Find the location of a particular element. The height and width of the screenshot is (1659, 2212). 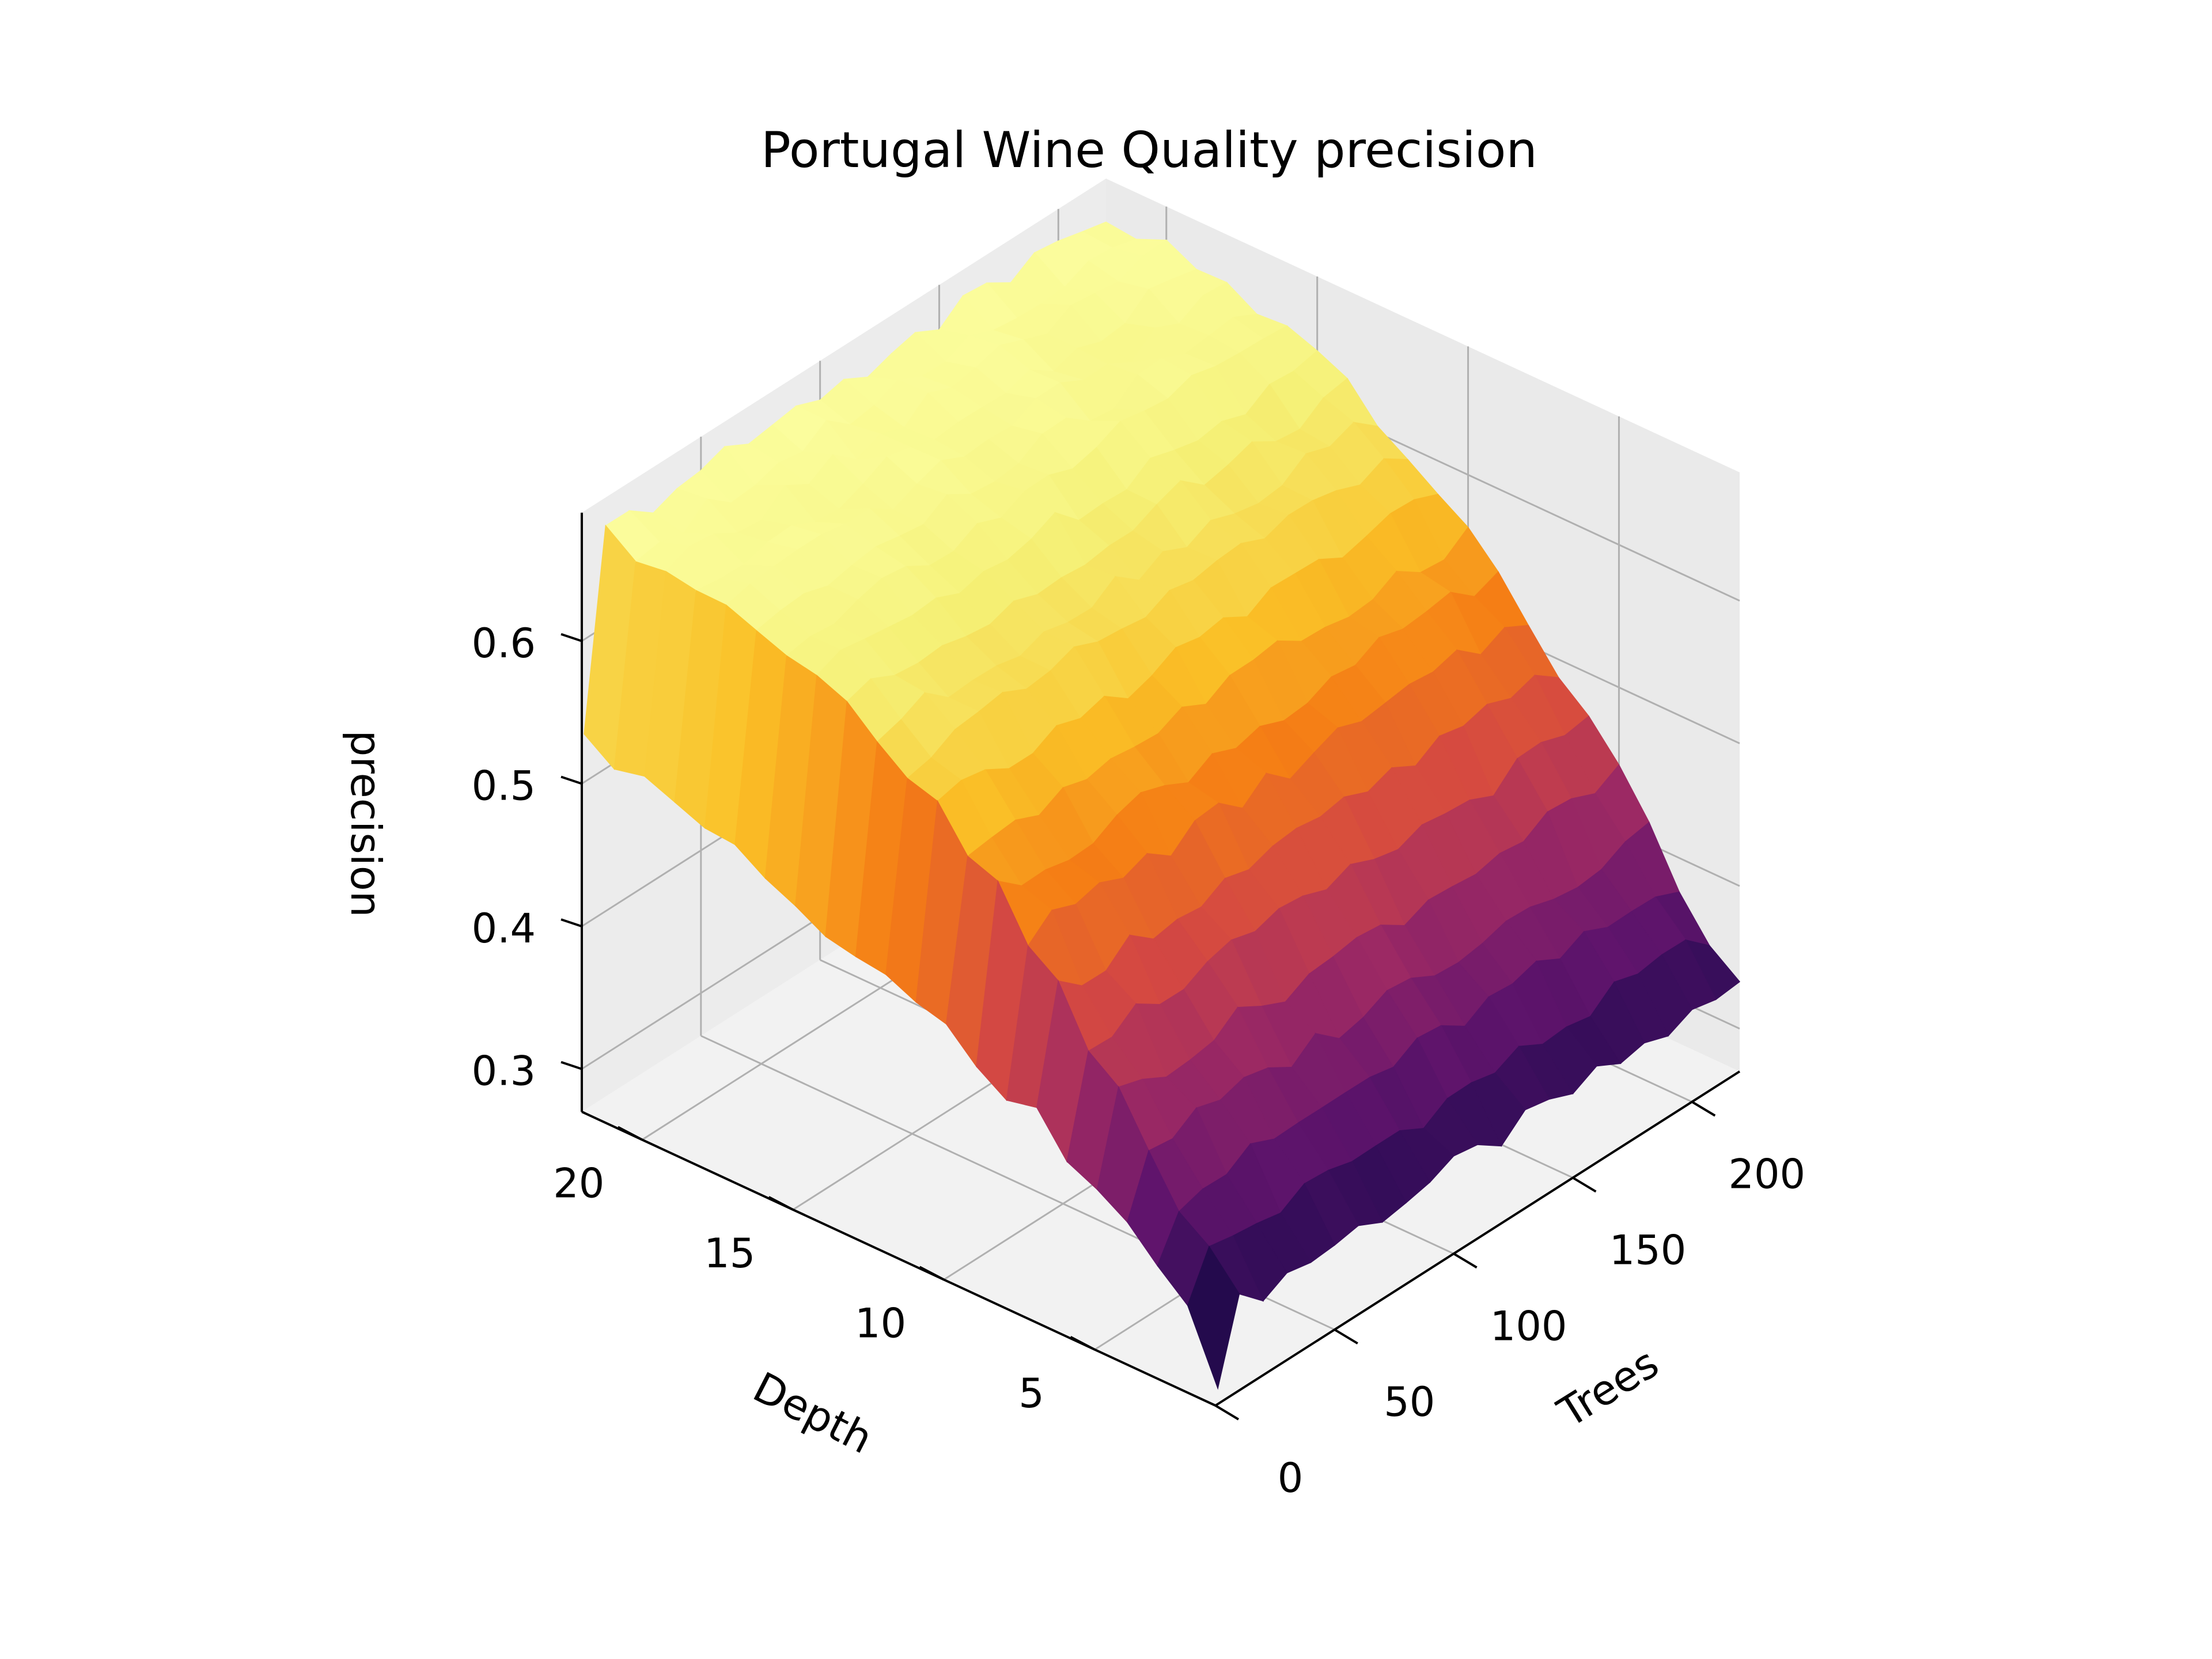

x-axis-label: Trees is located at coordinates (1607, 1387).